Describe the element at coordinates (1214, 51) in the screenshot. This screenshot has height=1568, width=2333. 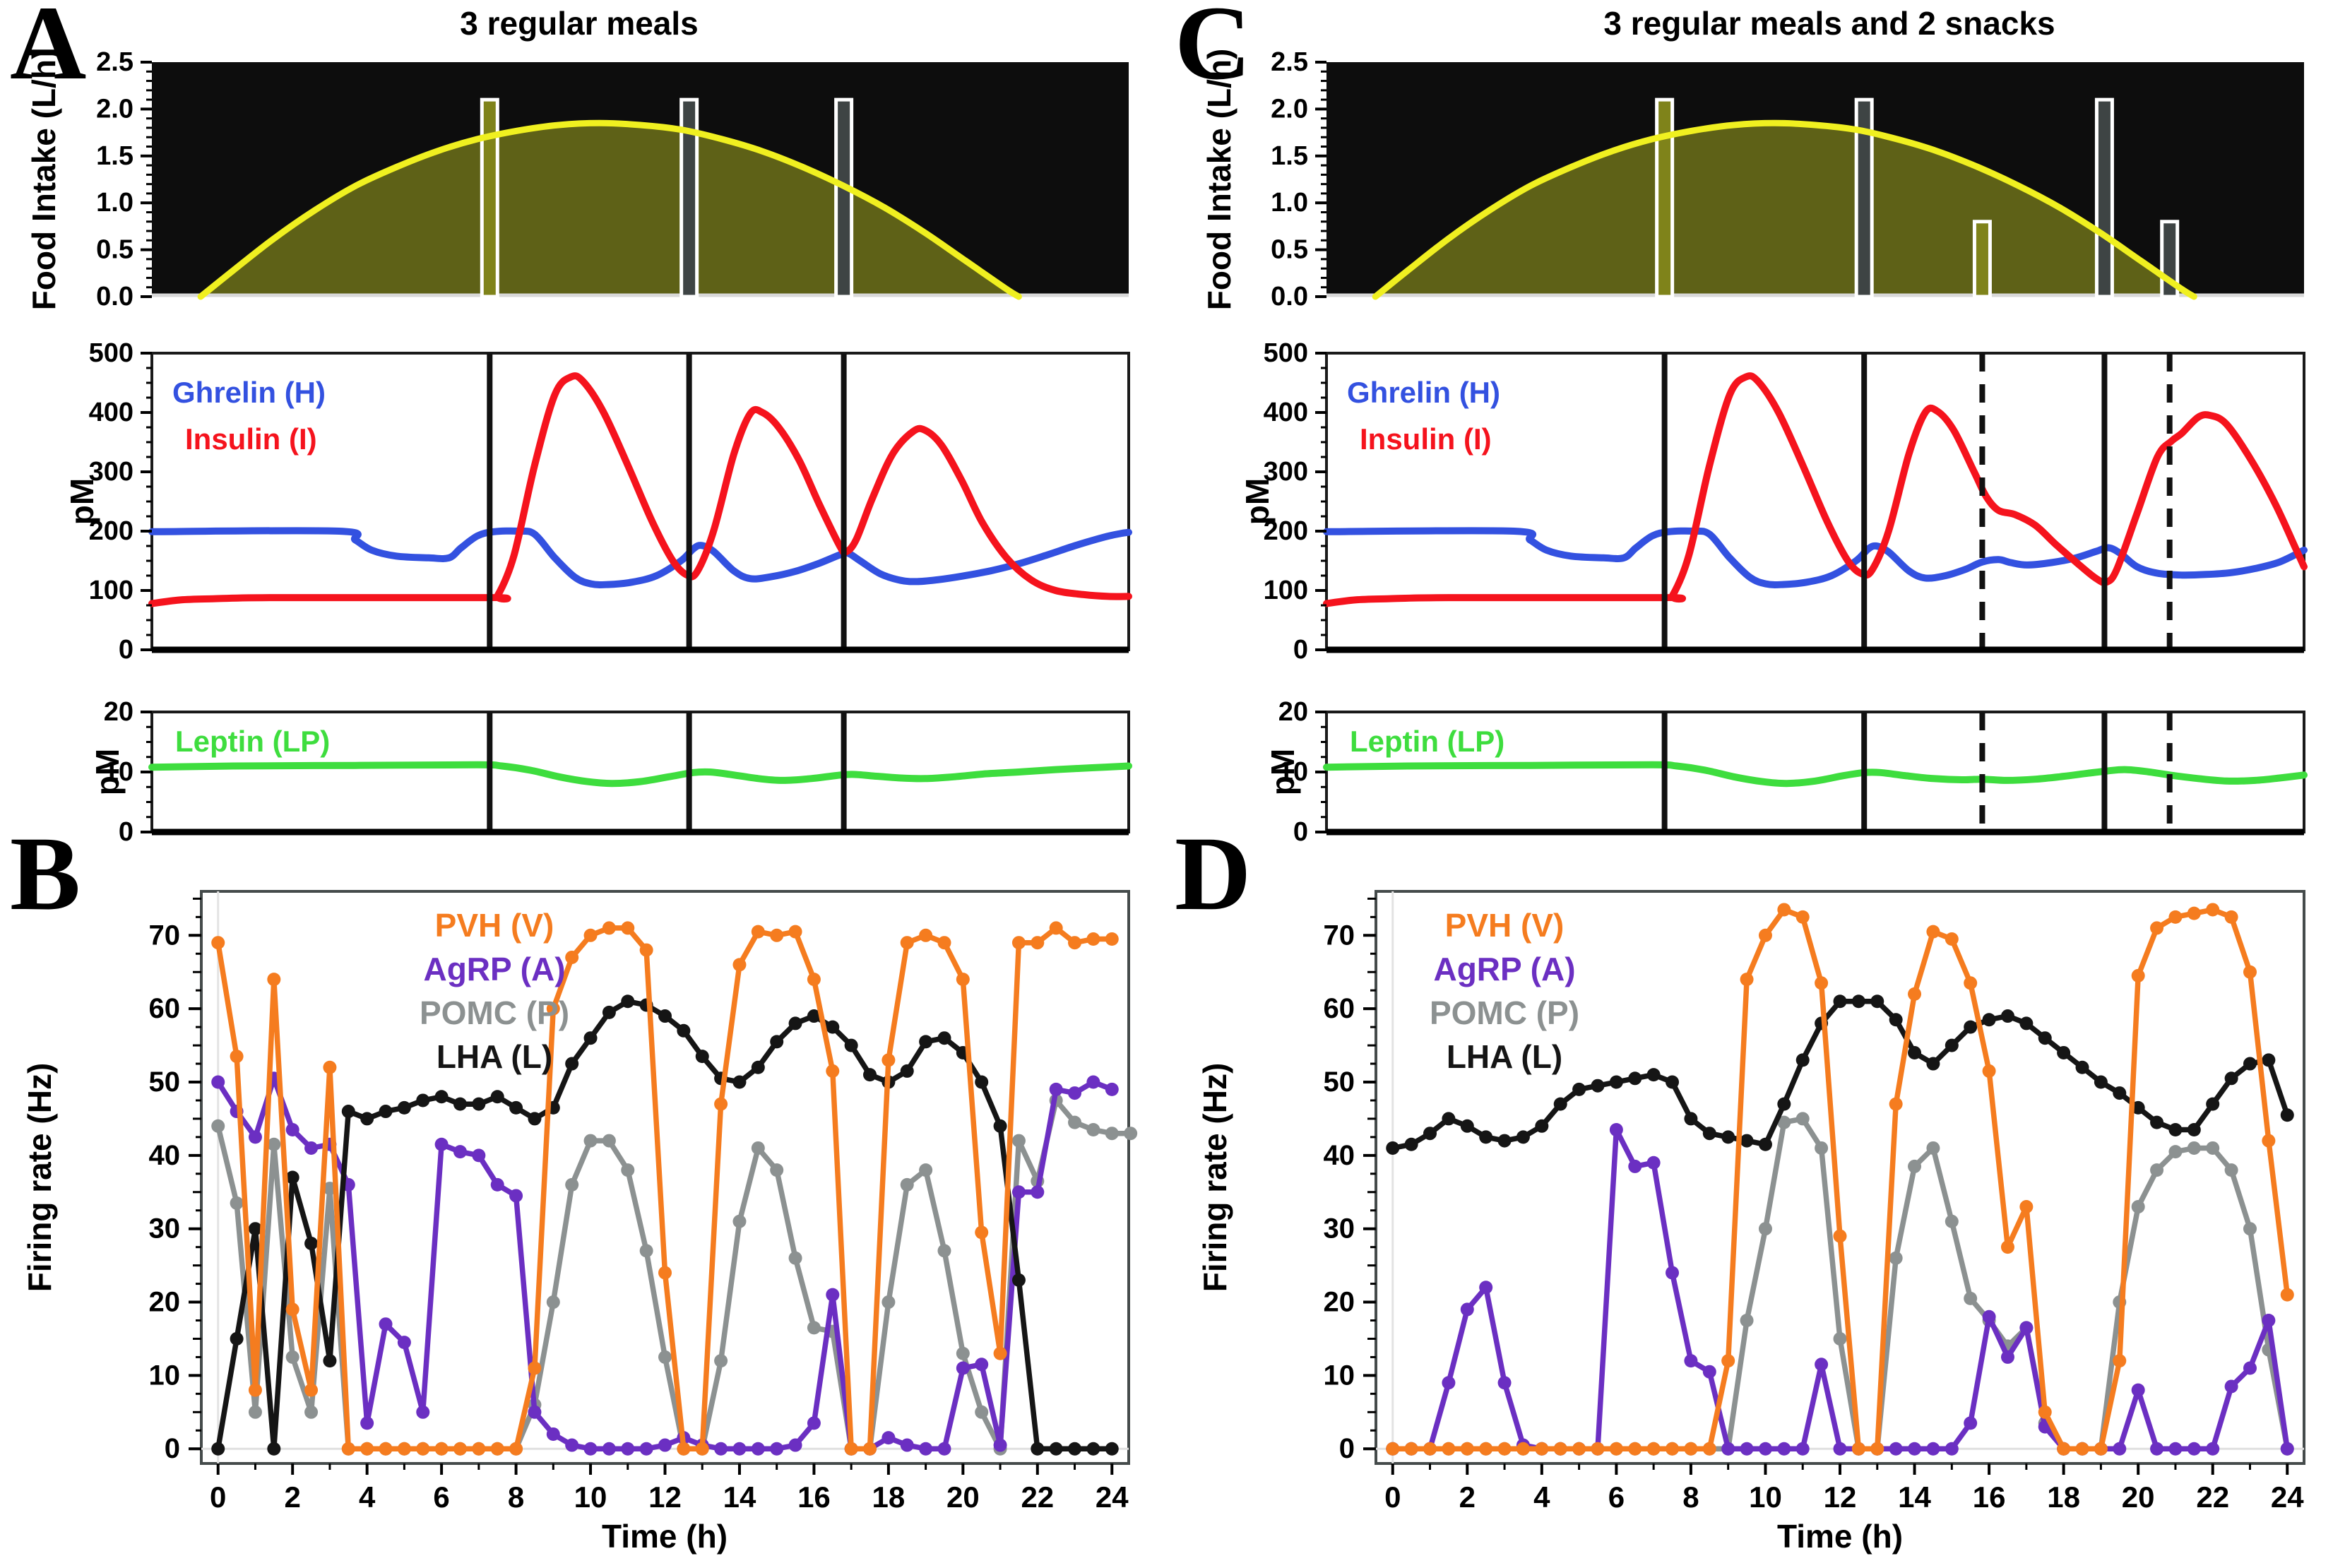
I see `panel-letter-c: C` at that location.